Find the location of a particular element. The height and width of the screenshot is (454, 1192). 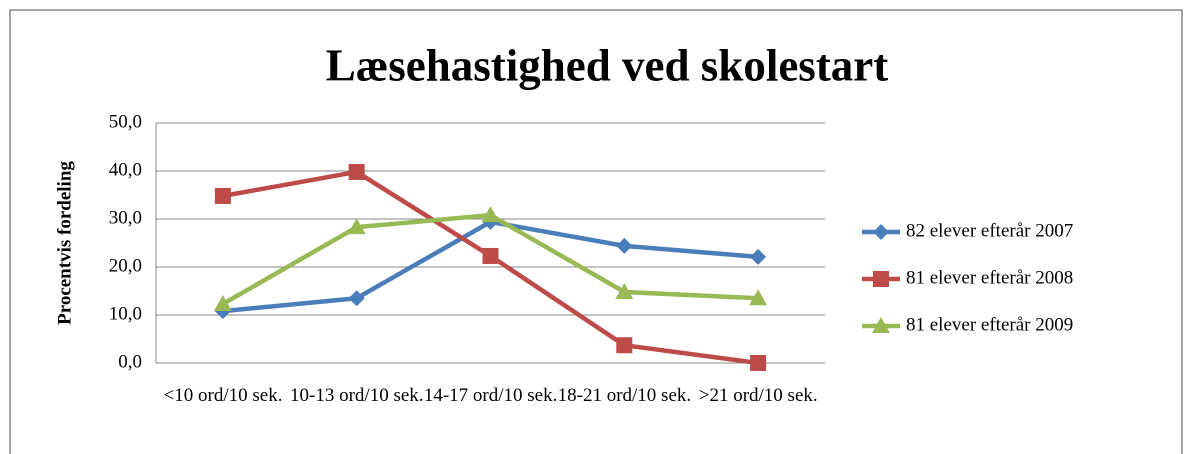

legend-label: 81 elever efterår 2008 is located at coordinates (989, 277).